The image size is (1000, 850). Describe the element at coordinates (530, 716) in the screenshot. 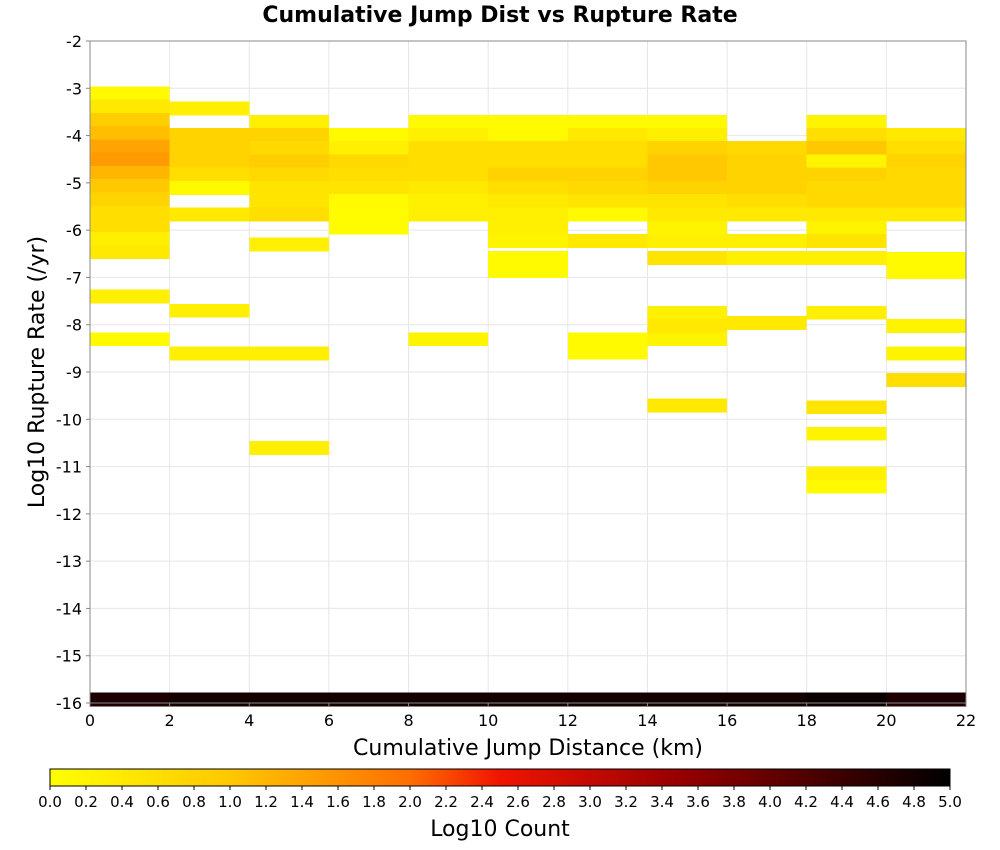

I see `x-axis-ticks: 0 2 4 6 8 10 12 14 16 18 20 22` at that location.